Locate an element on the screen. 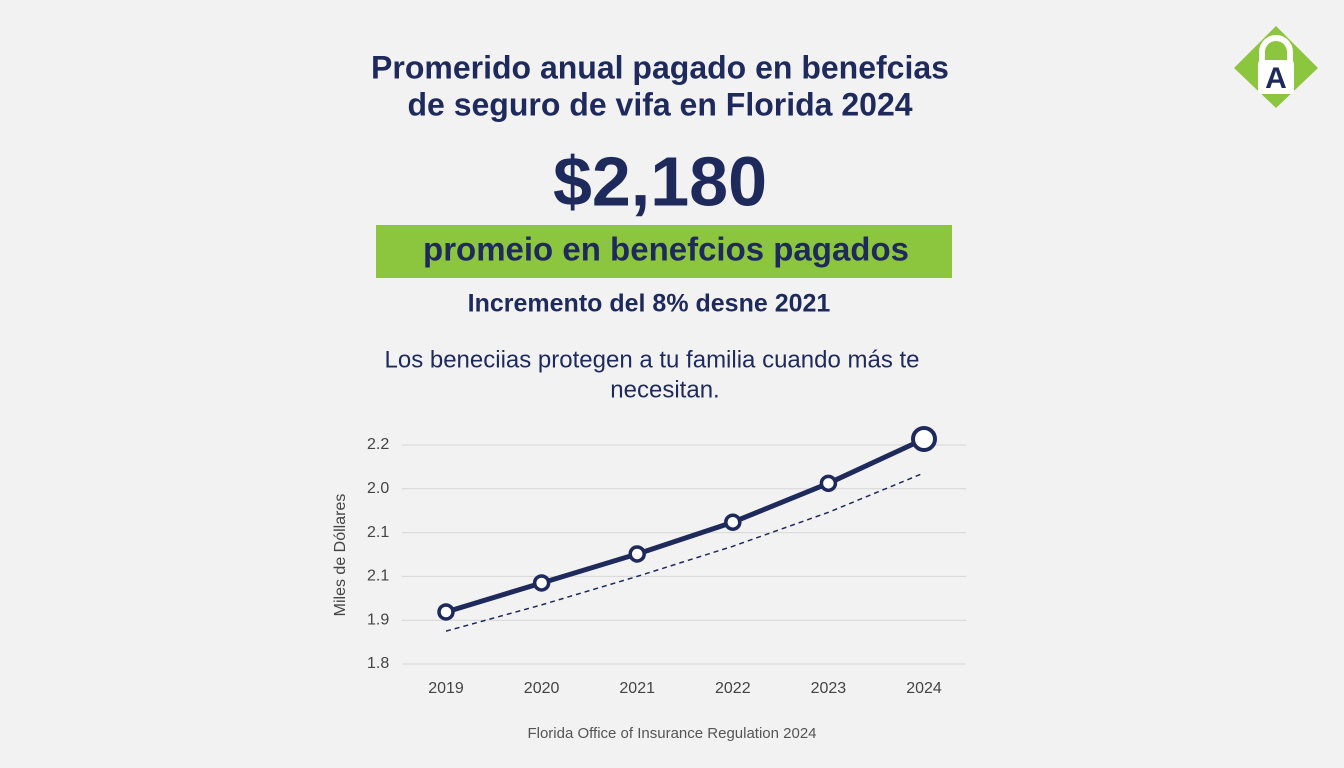 This screenshot has height=768, width=1344. subhead: Incremento del 8% desne 2021 is located at coordinates (649, 304).